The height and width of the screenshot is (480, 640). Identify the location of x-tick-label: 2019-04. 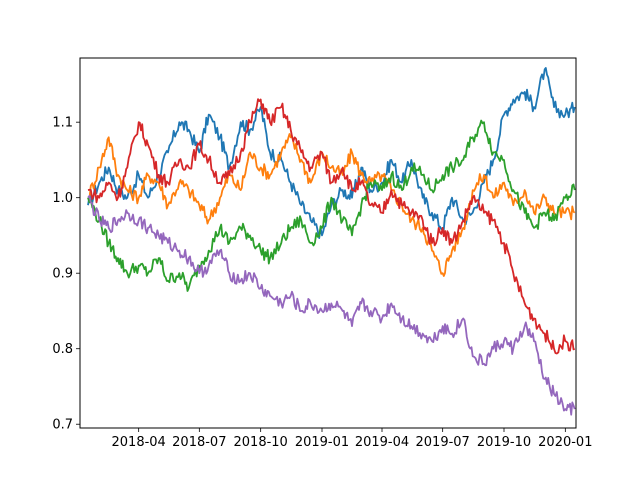
(382, 442).